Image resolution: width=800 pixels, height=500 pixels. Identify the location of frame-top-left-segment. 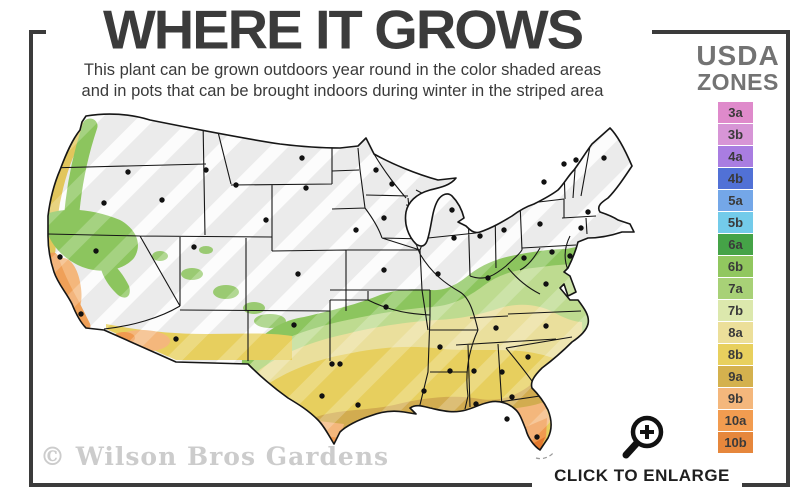
(37, 32).